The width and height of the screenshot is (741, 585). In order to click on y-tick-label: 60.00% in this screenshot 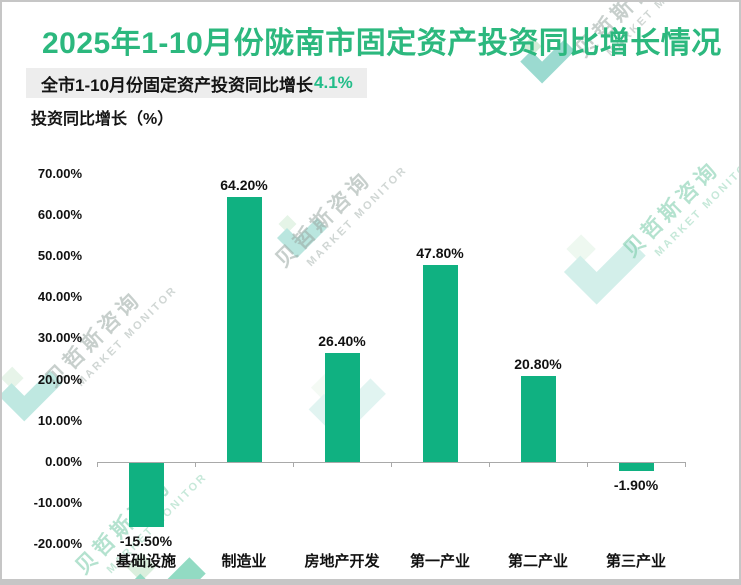, I will do `click(59, 214)`.